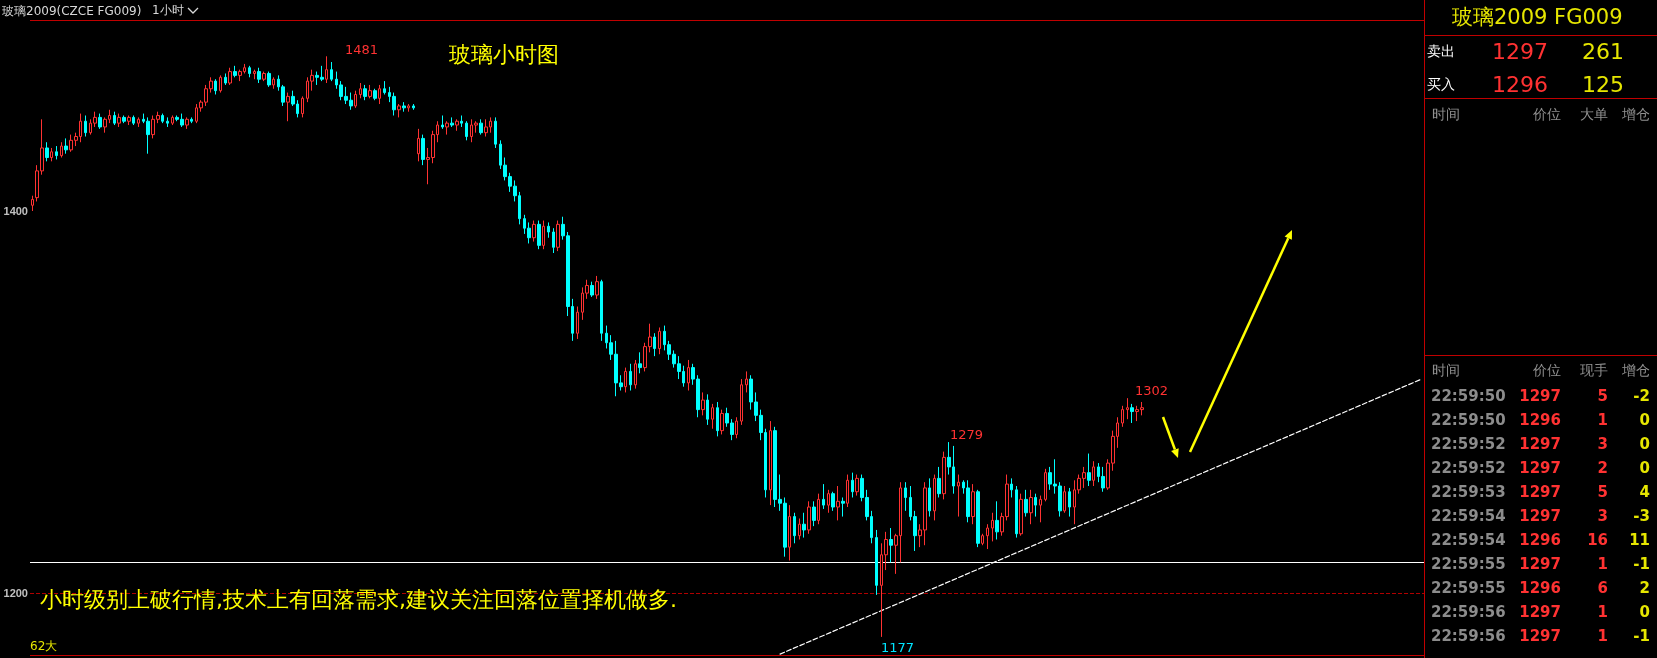 Image resolution: width=1657 pixels, height=658 pixels. I want to click on annotation: 小时级别上破行情,技术上有回落需求,建议关注回落位置择机做多., so click(358, 599).